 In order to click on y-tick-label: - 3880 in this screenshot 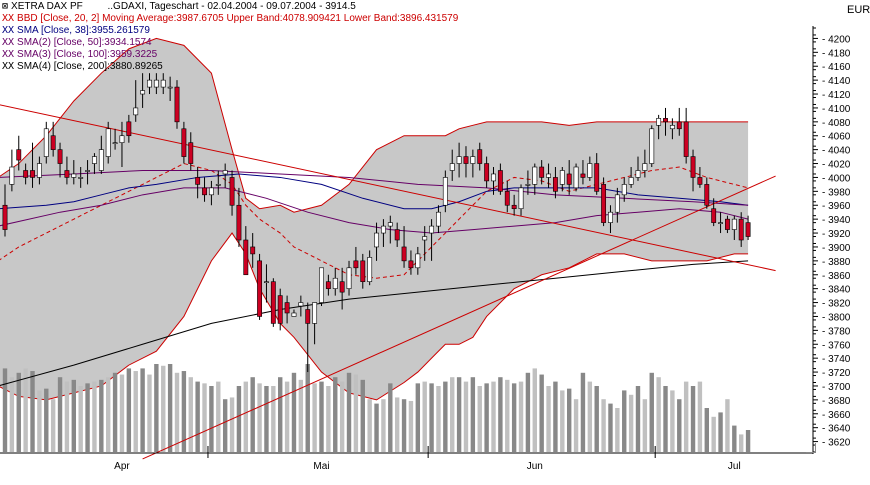, I will do `click(836, 262)`.